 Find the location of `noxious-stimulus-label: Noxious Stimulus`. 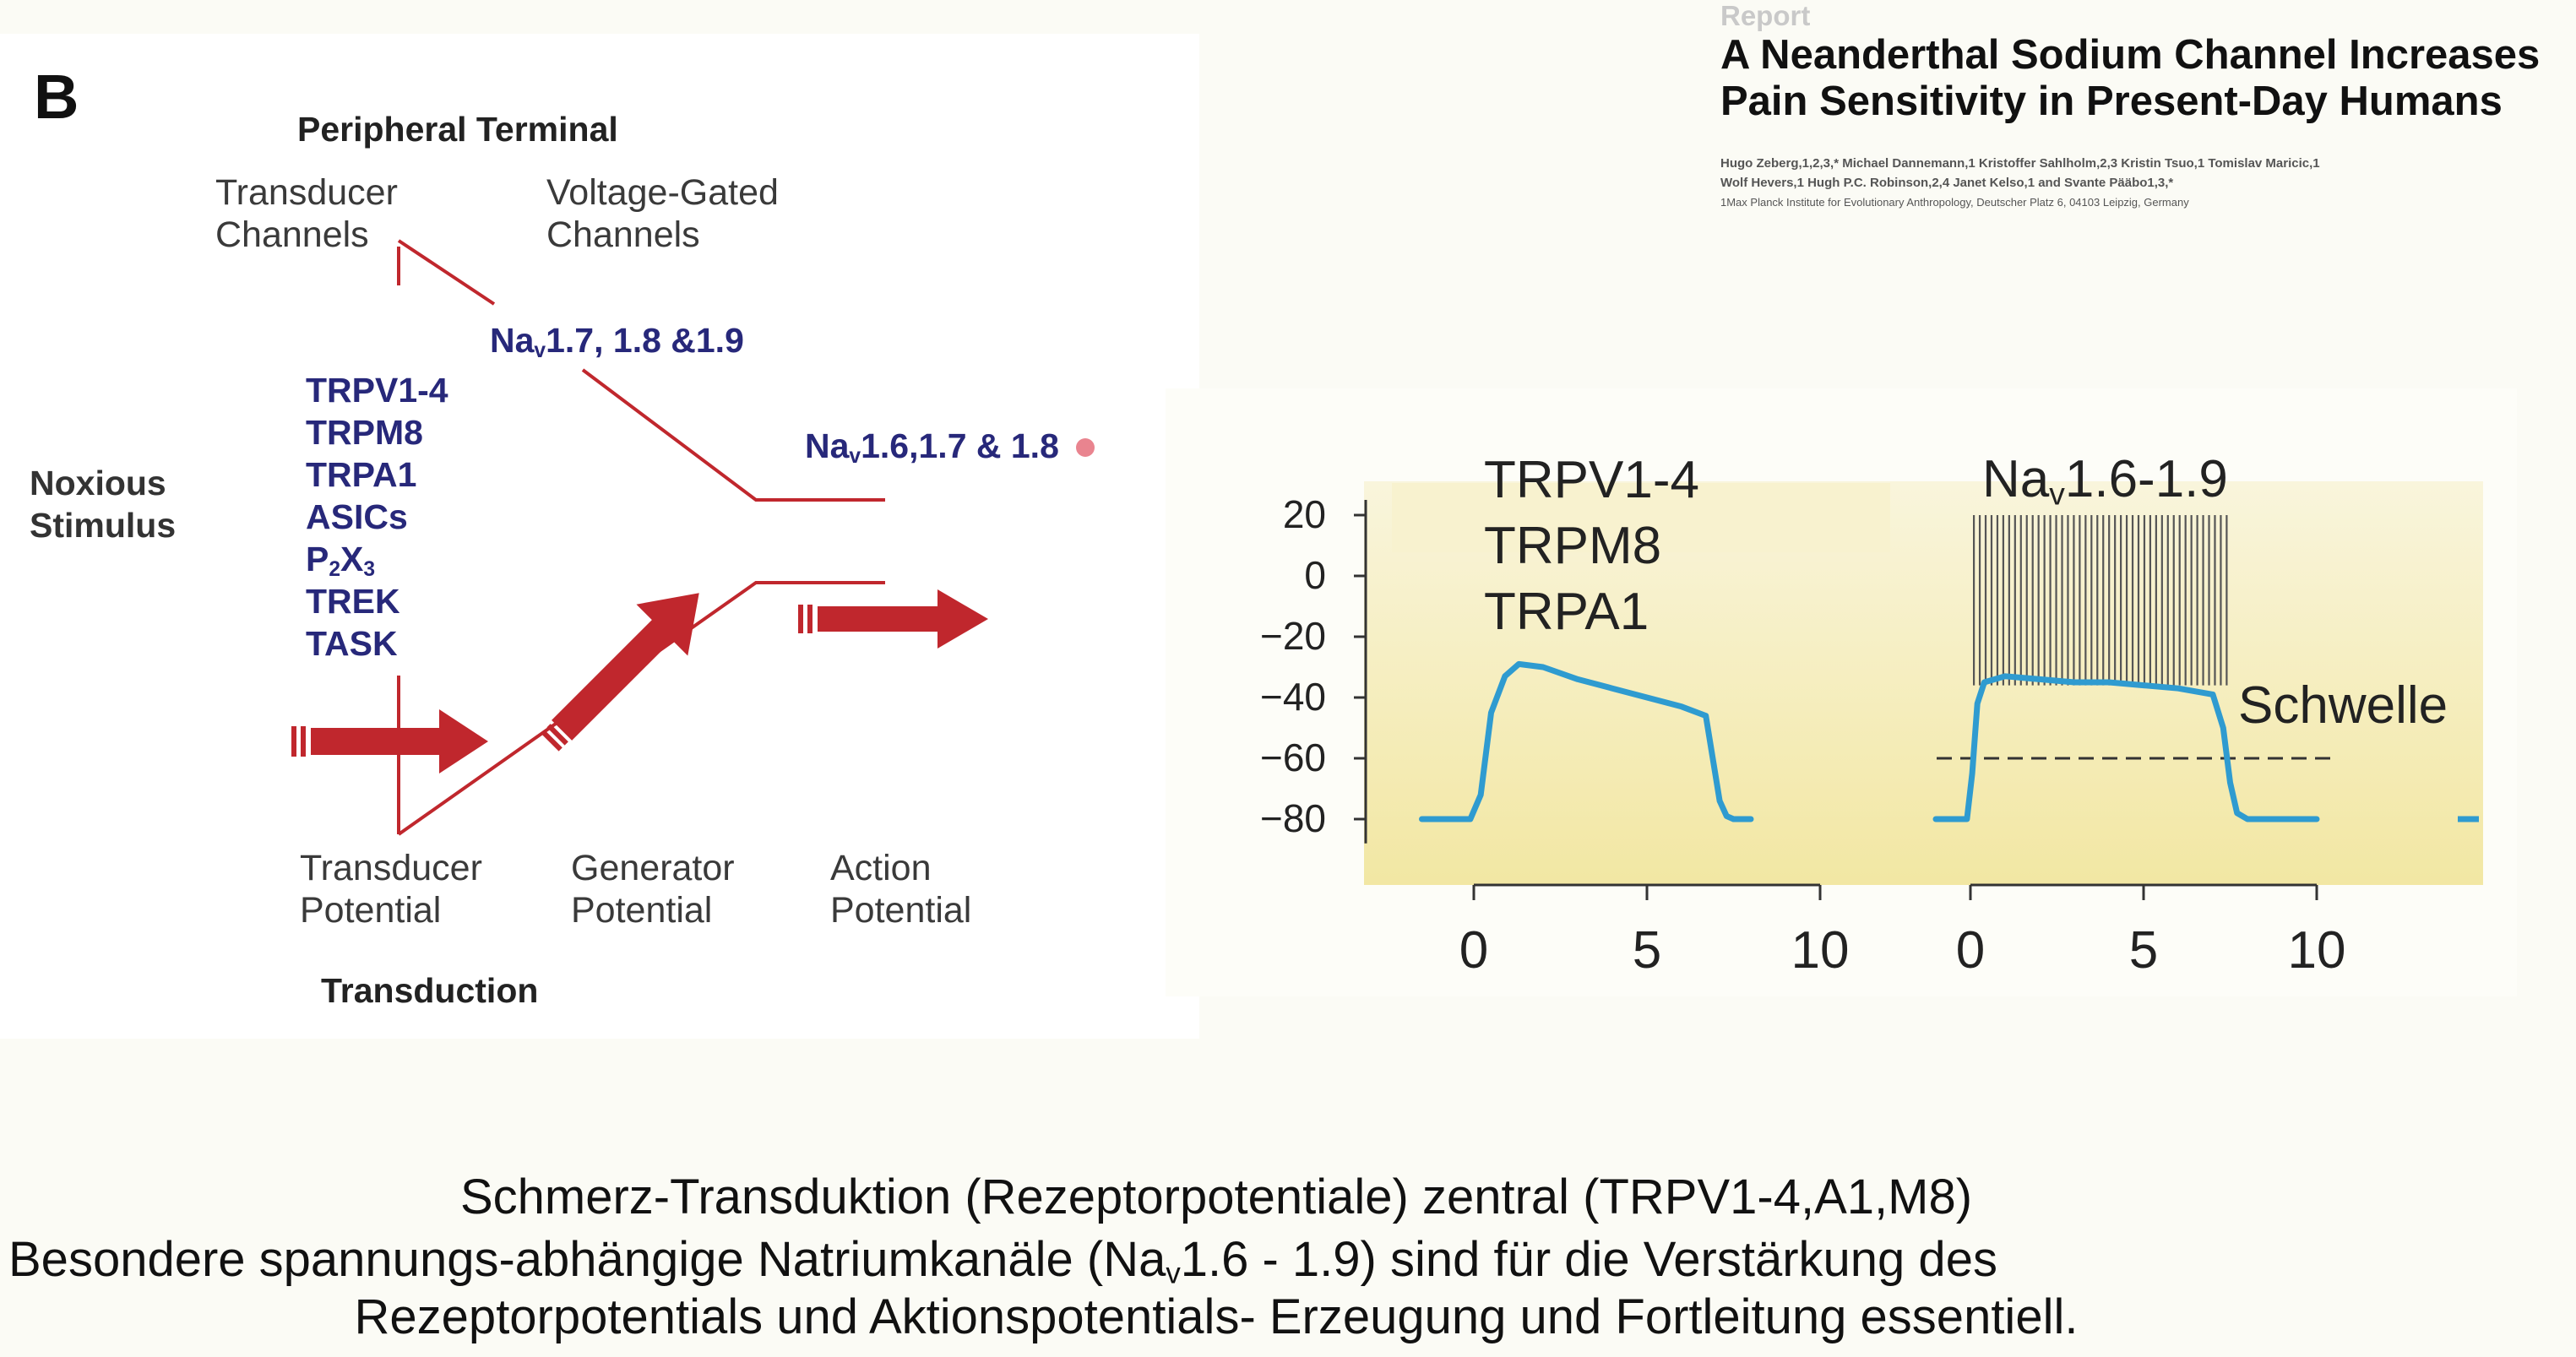

noxious-stimulus-label: Noxious Stimulus is located at coordinates (103, 504).